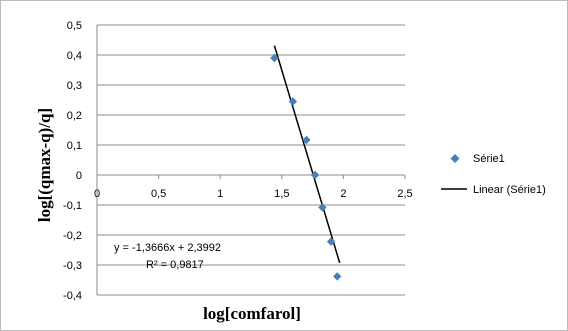 This screenshot has width=568, height=331. What do you see at coordinates (74, 86) in the screenshot?
I see `y-tick-label: 0,3` at bounding box center [74, 86].